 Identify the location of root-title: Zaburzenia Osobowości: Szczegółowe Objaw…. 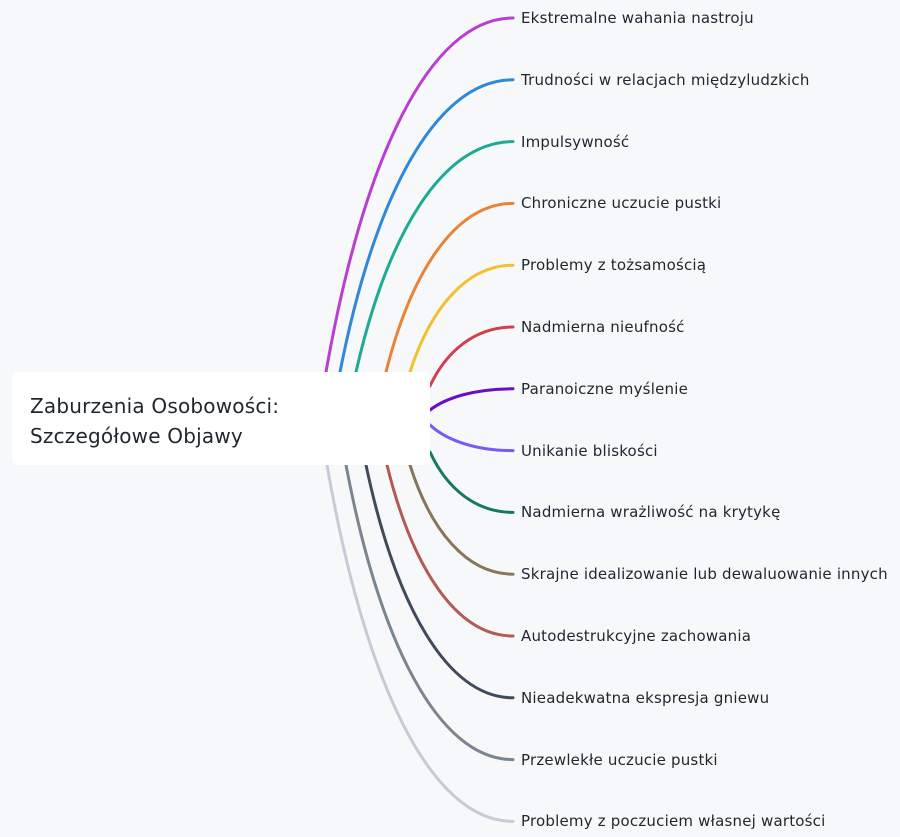
(155, 421).